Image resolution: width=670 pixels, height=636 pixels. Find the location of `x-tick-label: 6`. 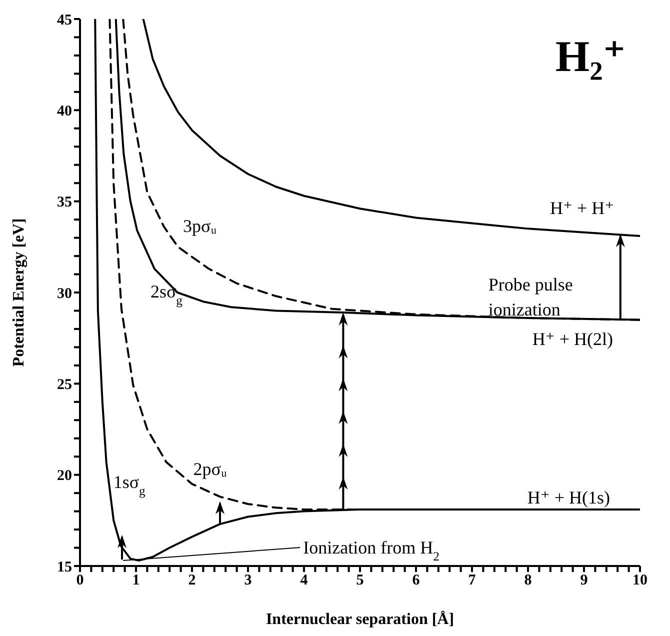

x-tick-label: 6 is located at coordinates (416, 580).